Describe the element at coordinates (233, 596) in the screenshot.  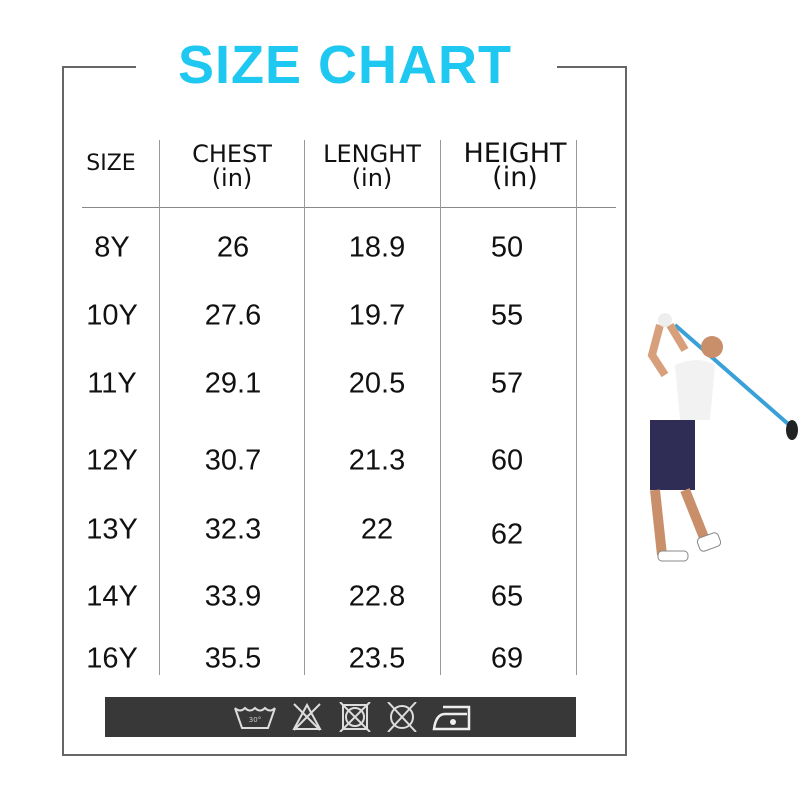
I see `cell-chest: 33.9` at that location.